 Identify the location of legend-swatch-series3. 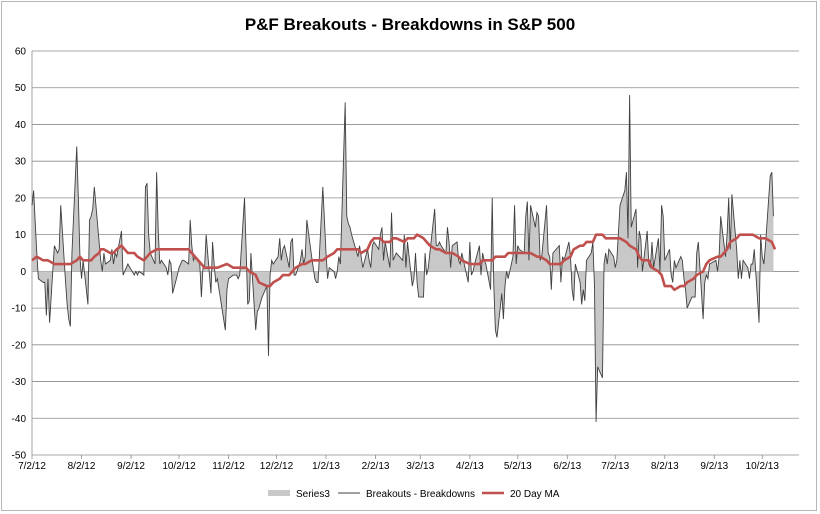
(279, 493).